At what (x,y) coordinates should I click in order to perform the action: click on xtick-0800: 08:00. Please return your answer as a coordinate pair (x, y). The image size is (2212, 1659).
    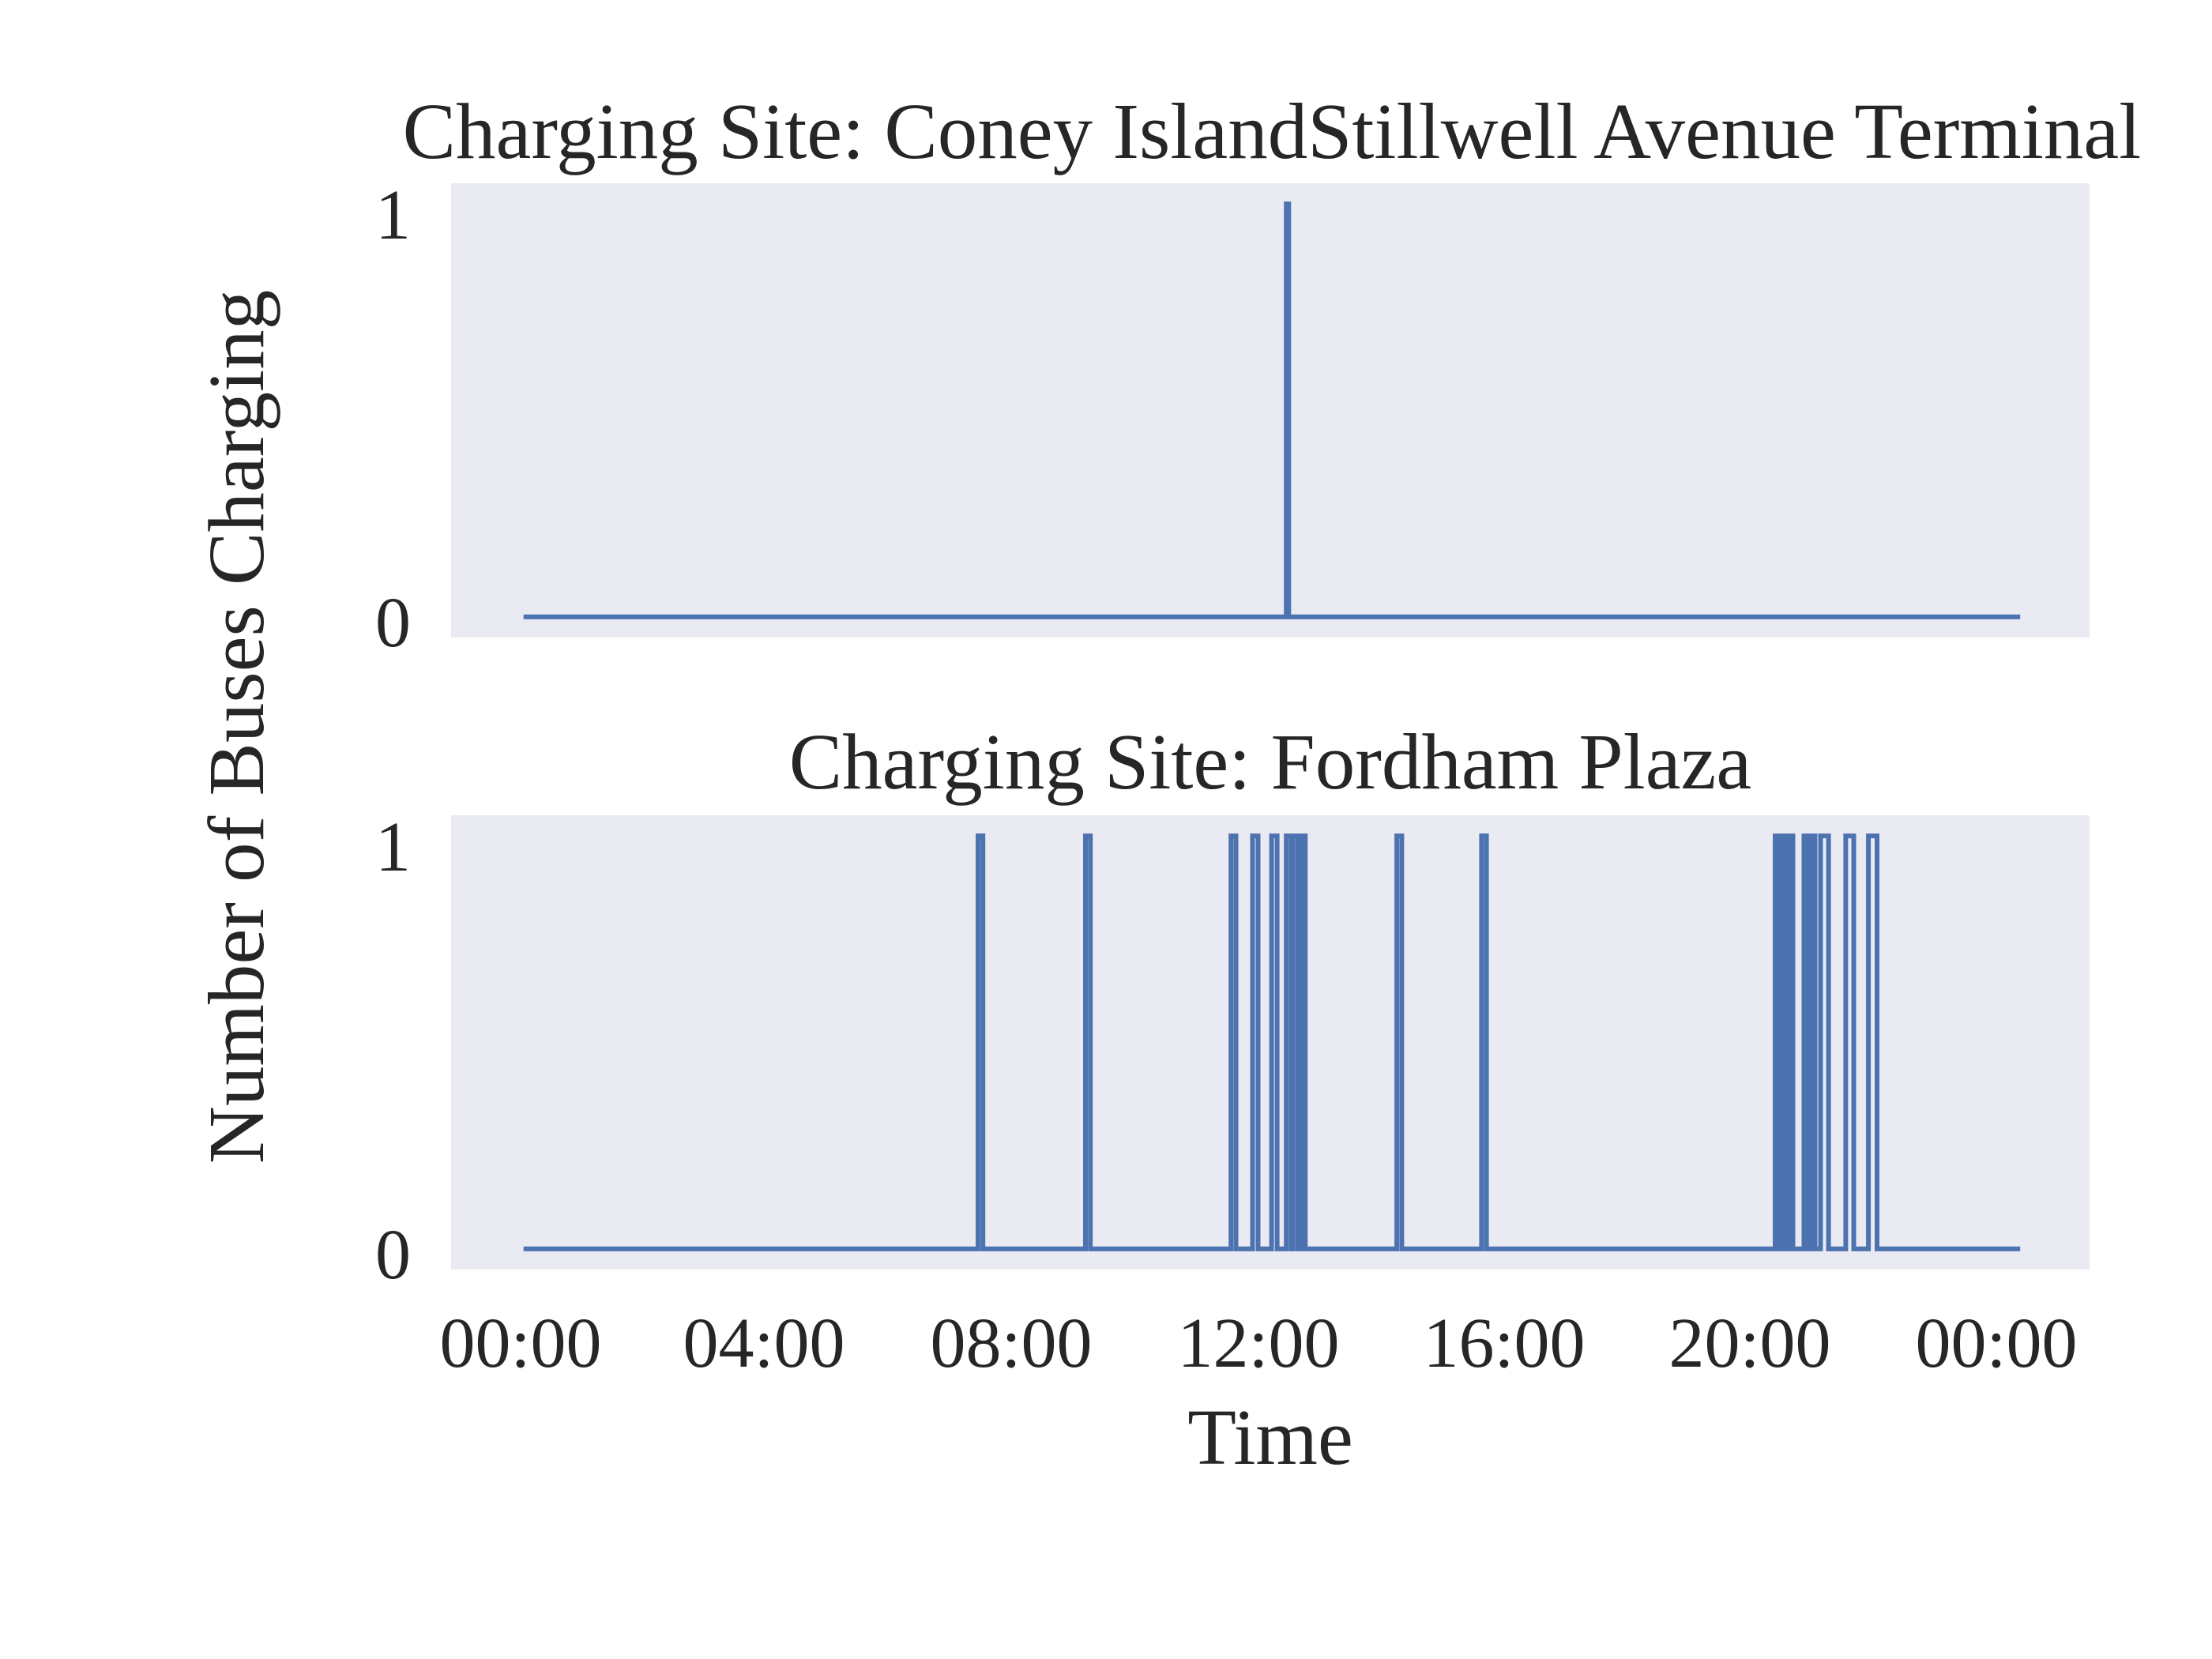
    Looking at the image, I should click on (1011, 1343).